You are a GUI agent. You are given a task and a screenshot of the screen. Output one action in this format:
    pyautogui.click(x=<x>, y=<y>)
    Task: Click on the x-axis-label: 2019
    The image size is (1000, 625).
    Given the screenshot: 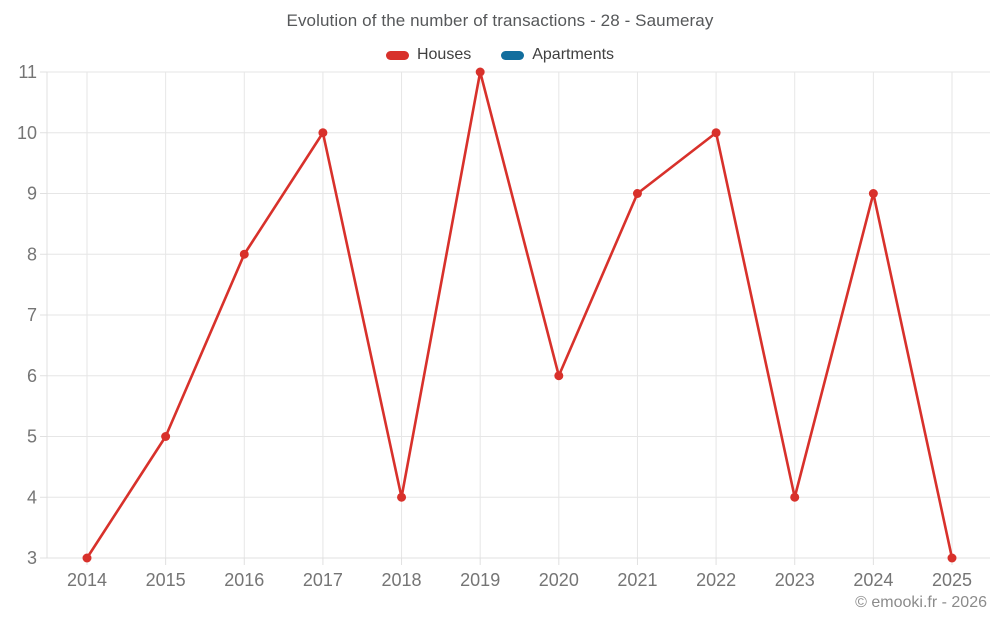 What is the action you would take?
    pyautogui.click(x=480, y=580)
    